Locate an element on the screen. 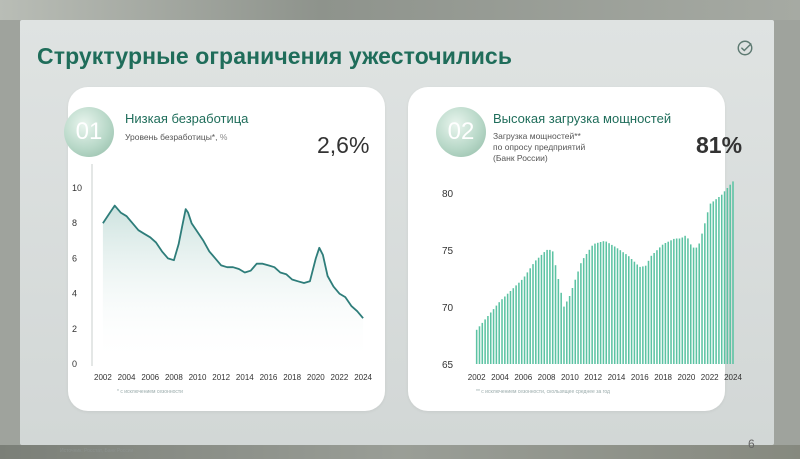 The image size is (800, 459). unemployment-x-tick-label: 2010 is located at coordinates (198, 377).